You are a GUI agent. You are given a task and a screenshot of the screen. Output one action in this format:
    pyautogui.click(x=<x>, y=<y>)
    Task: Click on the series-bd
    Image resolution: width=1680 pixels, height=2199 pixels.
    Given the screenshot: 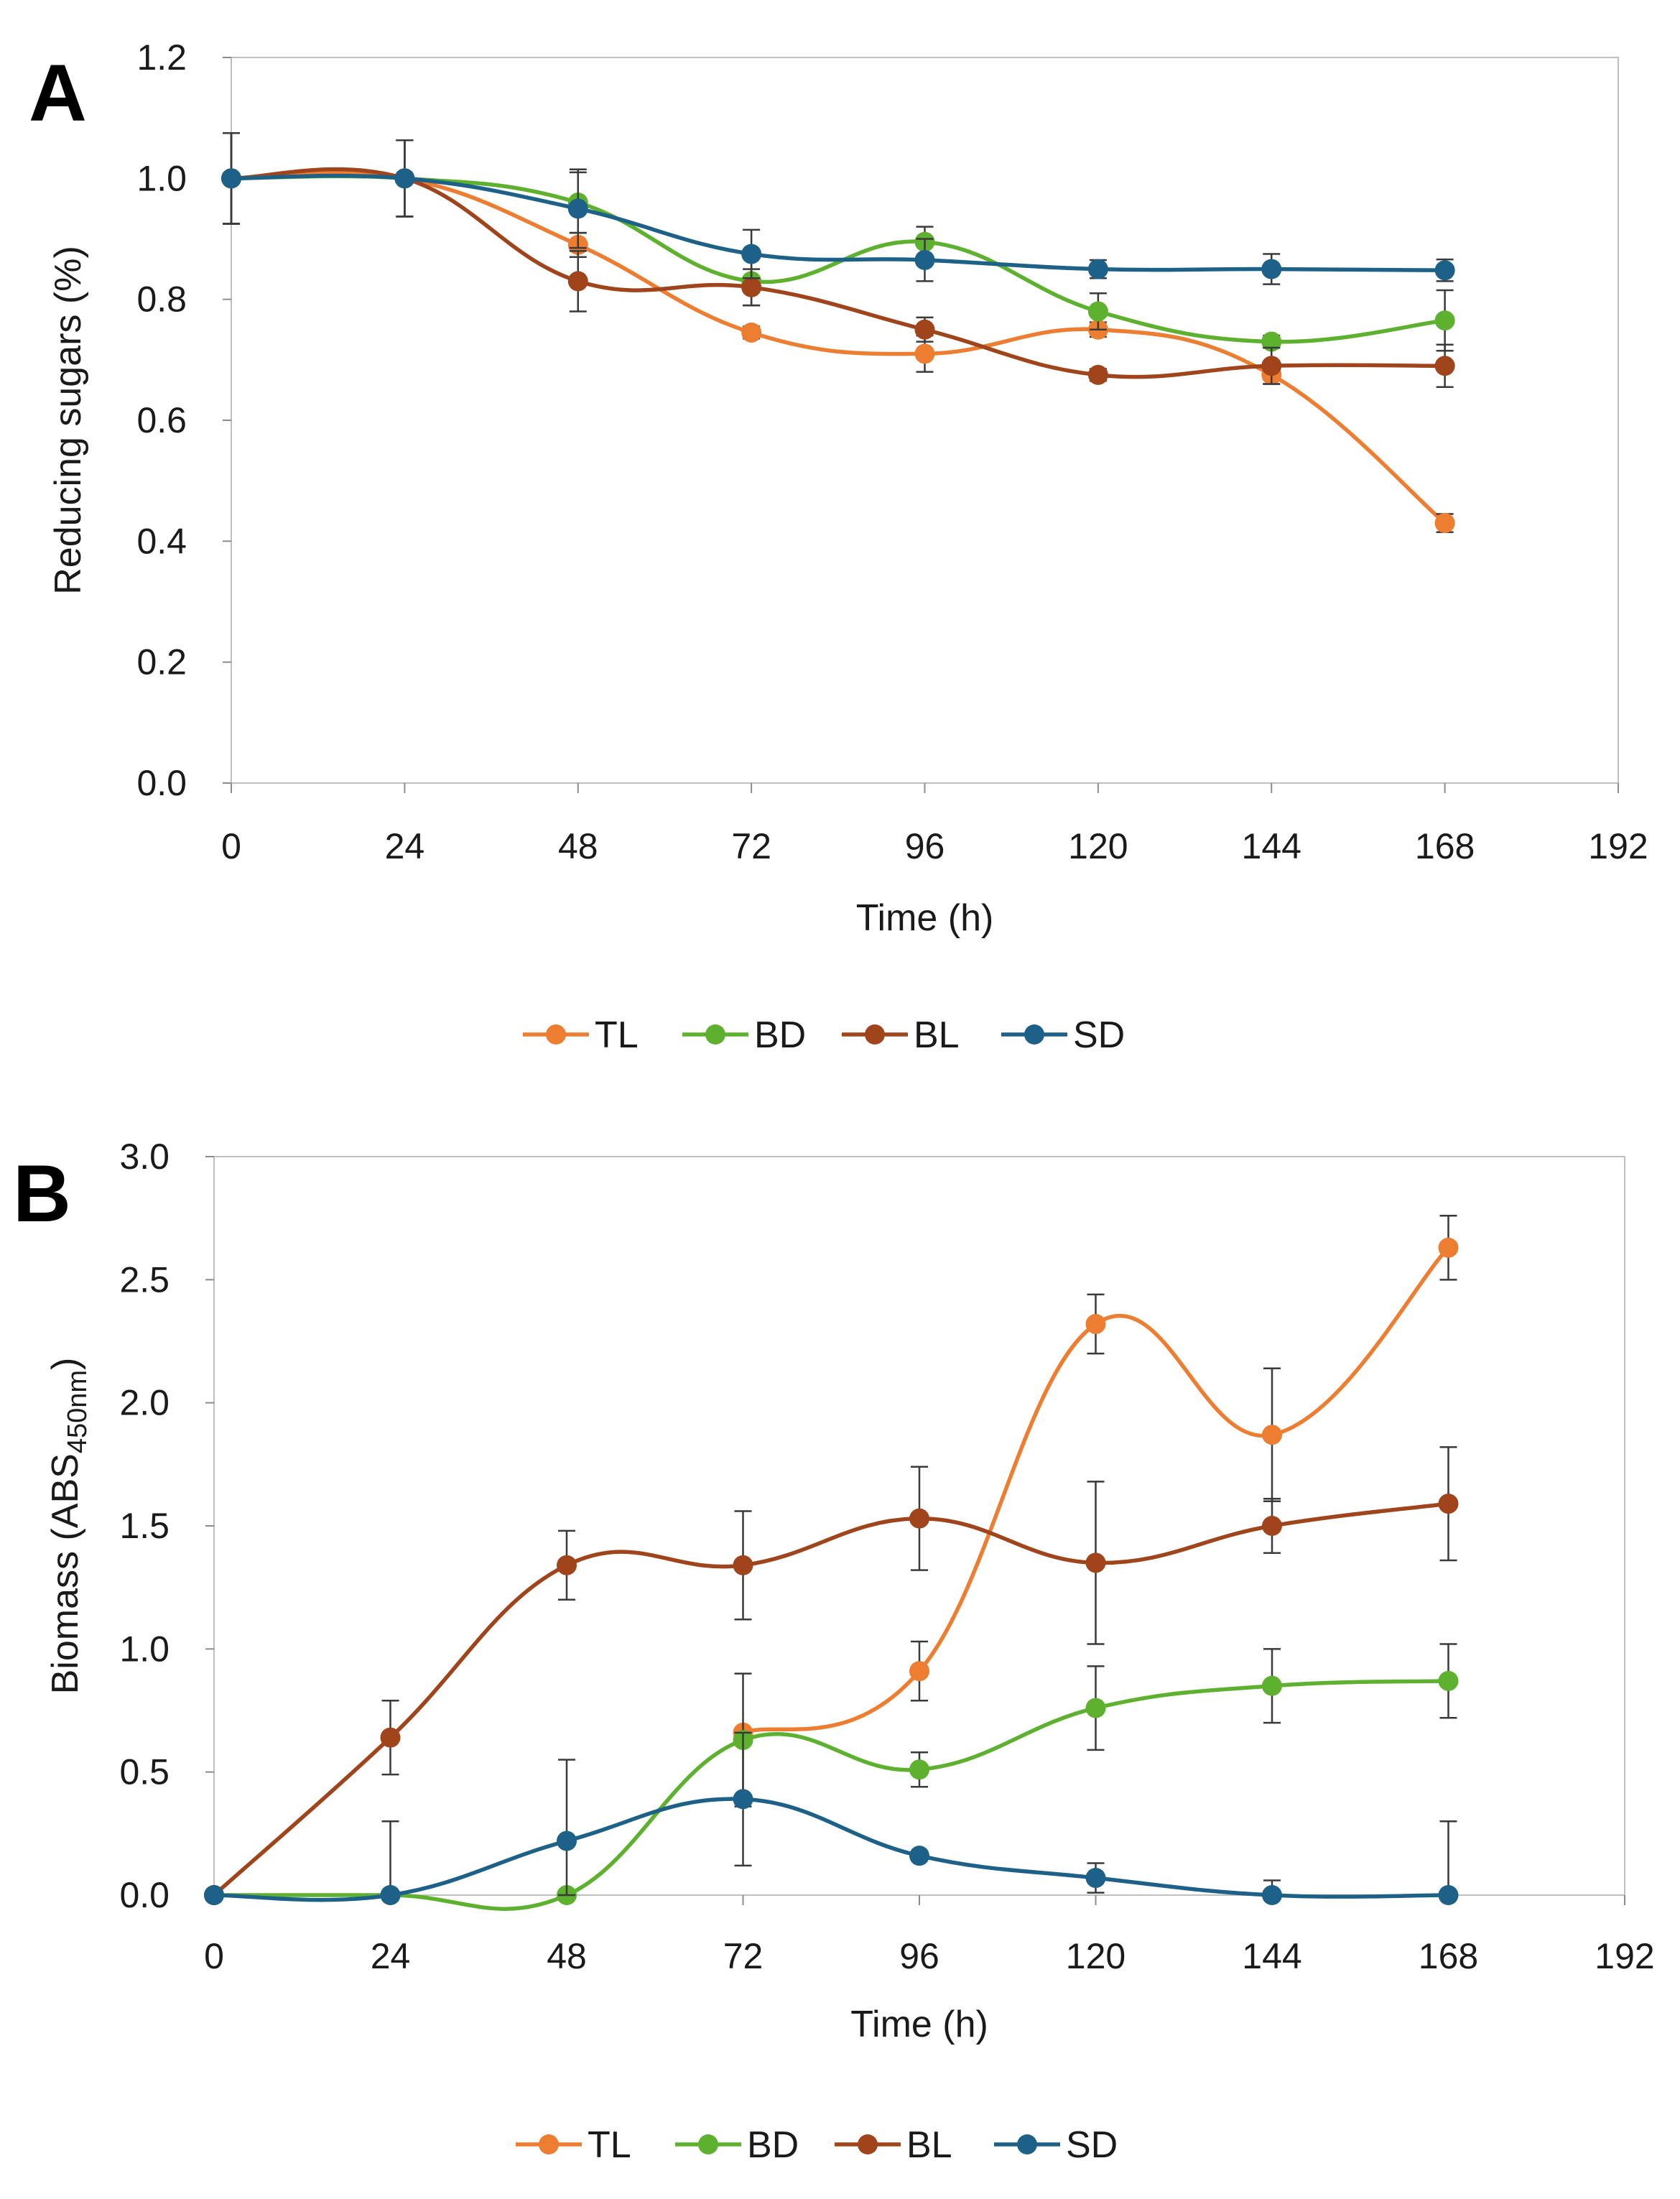 What is the action you would take?
    pyautogui.click(x=831, y=1777)
    